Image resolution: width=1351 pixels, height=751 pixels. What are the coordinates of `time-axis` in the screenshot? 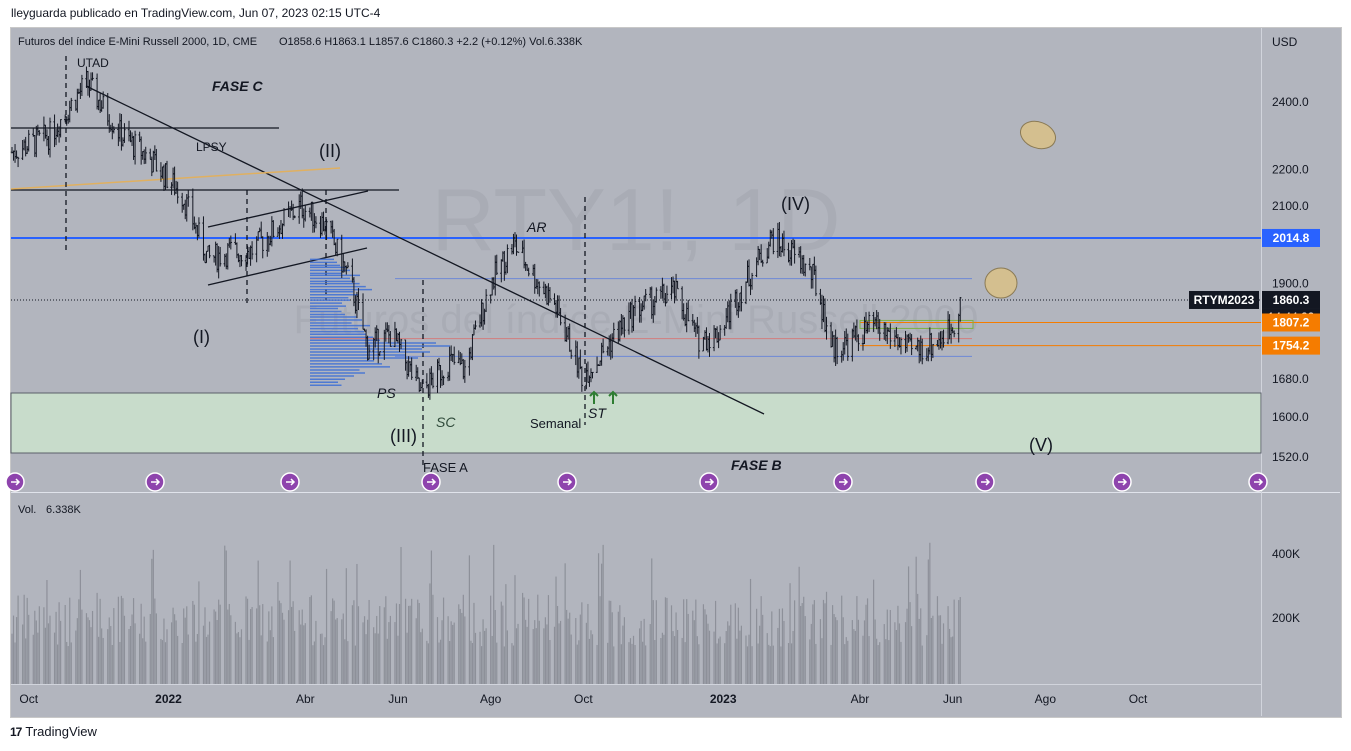 It's located at (636, 700).